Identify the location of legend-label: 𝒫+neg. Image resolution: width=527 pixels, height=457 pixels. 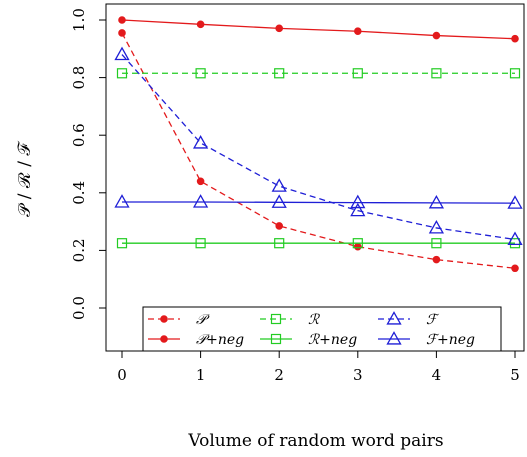
(220, 340).